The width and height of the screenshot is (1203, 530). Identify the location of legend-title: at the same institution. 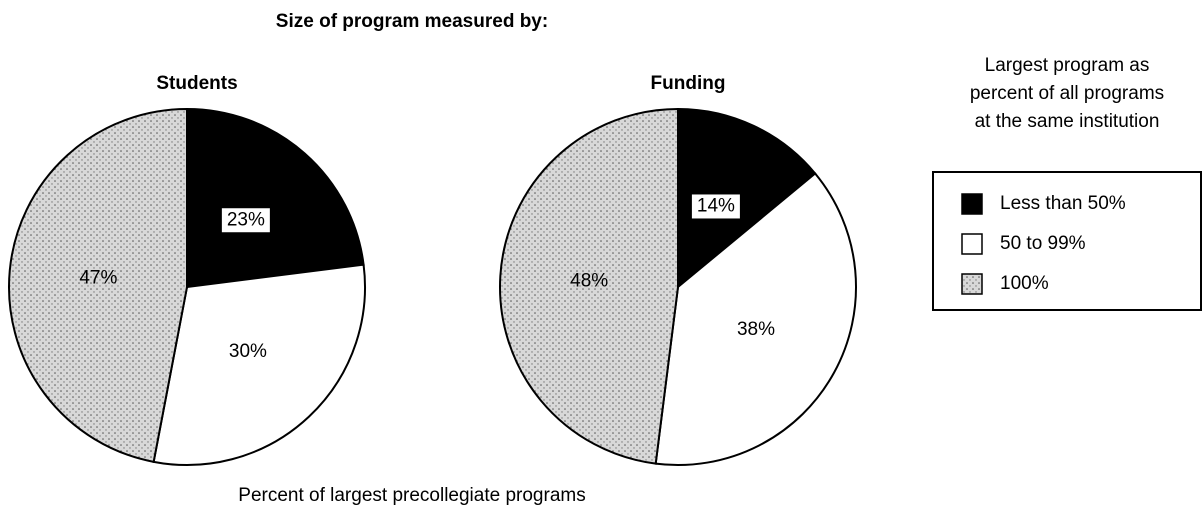
(1067, 121).